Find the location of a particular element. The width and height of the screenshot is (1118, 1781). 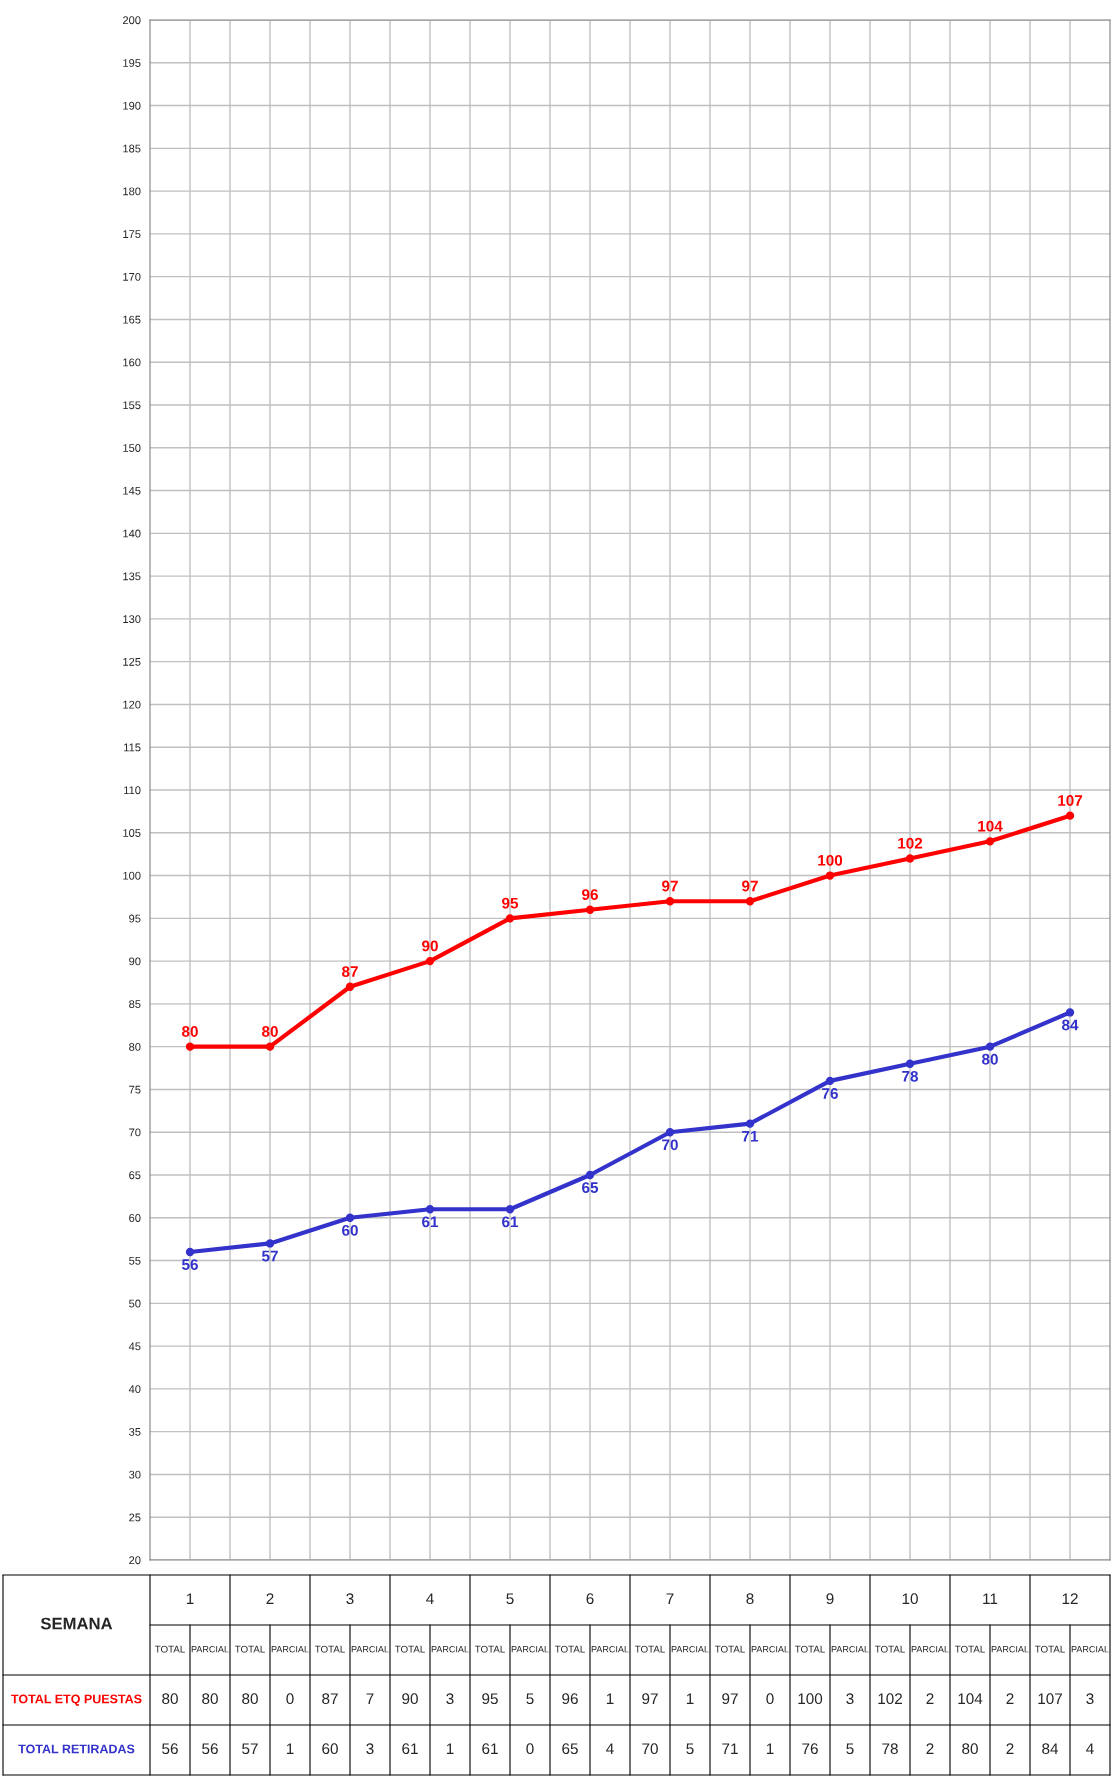

y-tick-label: 165 is located at coordinates (132, 319).